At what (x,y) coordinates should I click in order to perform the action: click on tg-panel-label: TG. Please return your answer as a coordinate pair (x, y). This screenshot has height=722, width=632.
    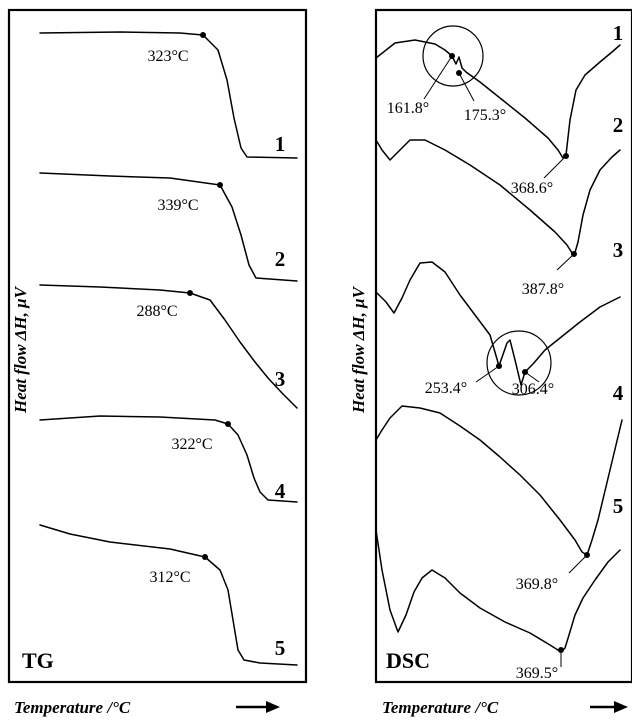
    Looking at the image, I should click on (38, 660).